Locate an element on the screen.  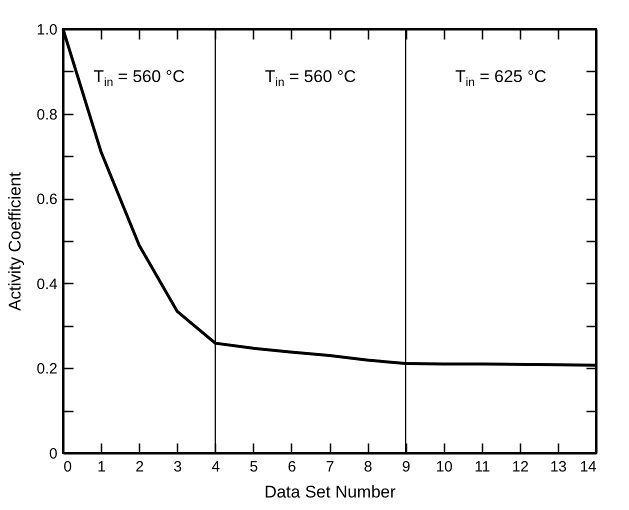
x-tick-label: 6 is located at coordinates (292, 467).